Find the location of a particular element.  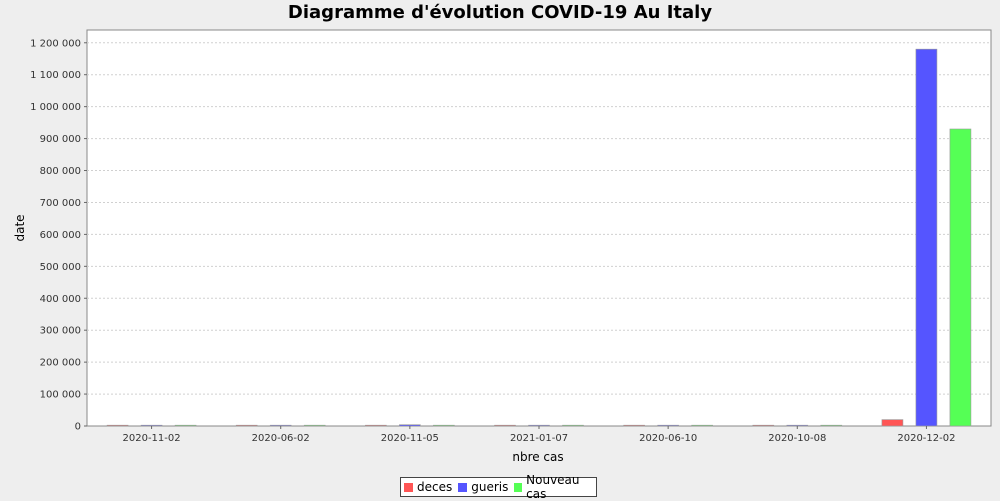

x-axis-label: nbre cas is located at coordinates (537, 457).